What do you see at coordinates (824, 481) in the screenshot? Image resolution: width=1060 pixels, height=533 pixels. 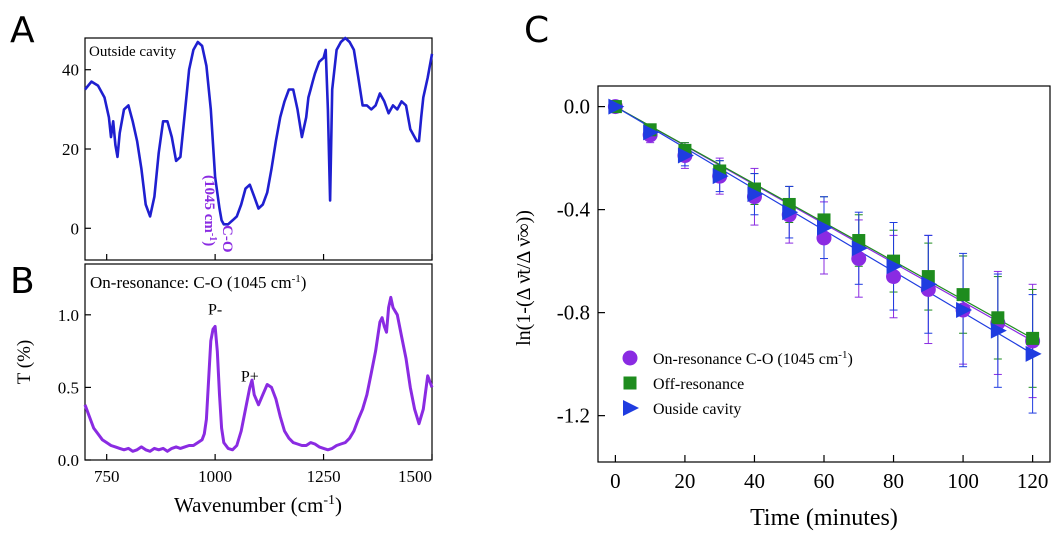 I see `panel-c-x-tick-label: 60` at bounding box center [824, 481].